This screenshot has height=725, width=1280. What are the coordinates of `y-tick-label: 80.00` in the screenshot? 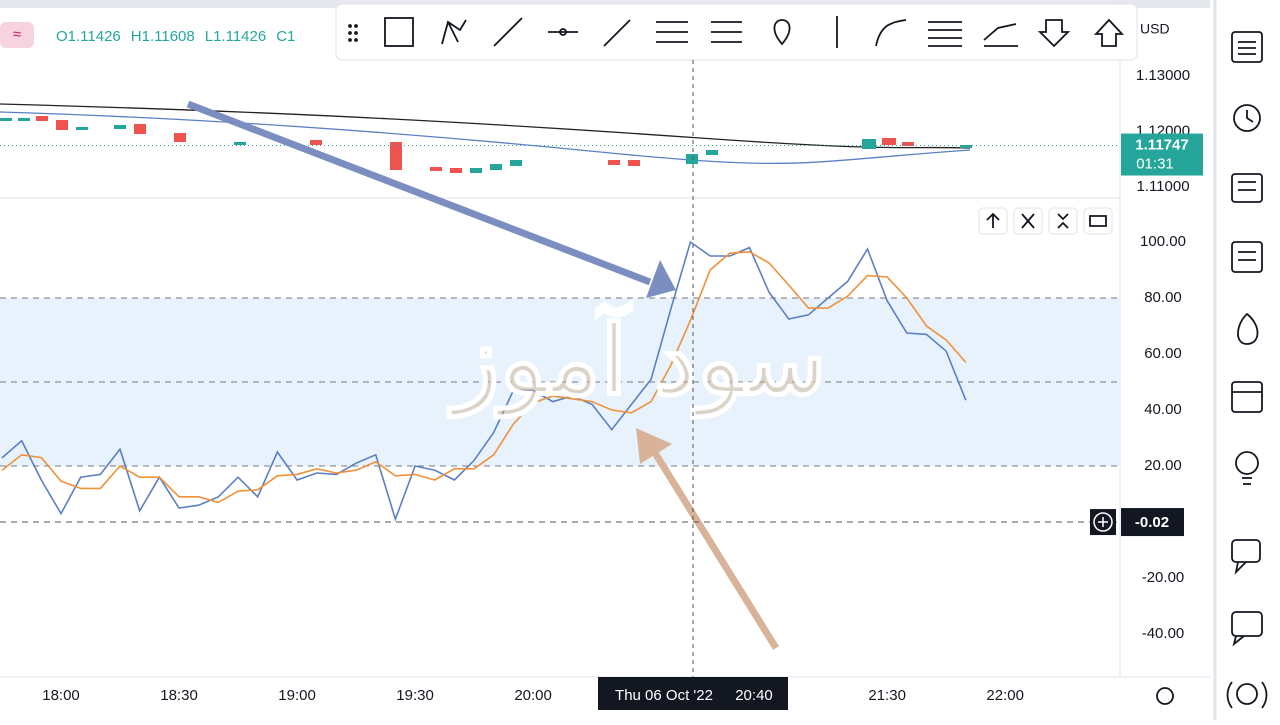 It's located at (1163, 297).